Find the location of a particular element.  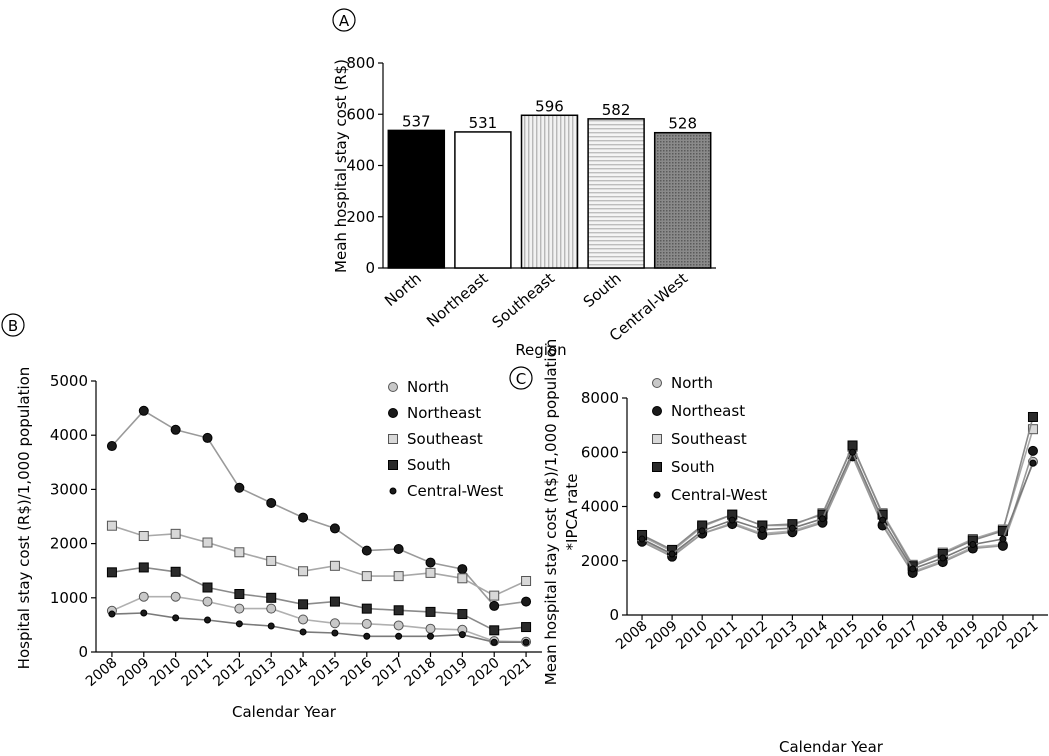

legend-label-southeast: Southeast is located at coordinates (709, 439).